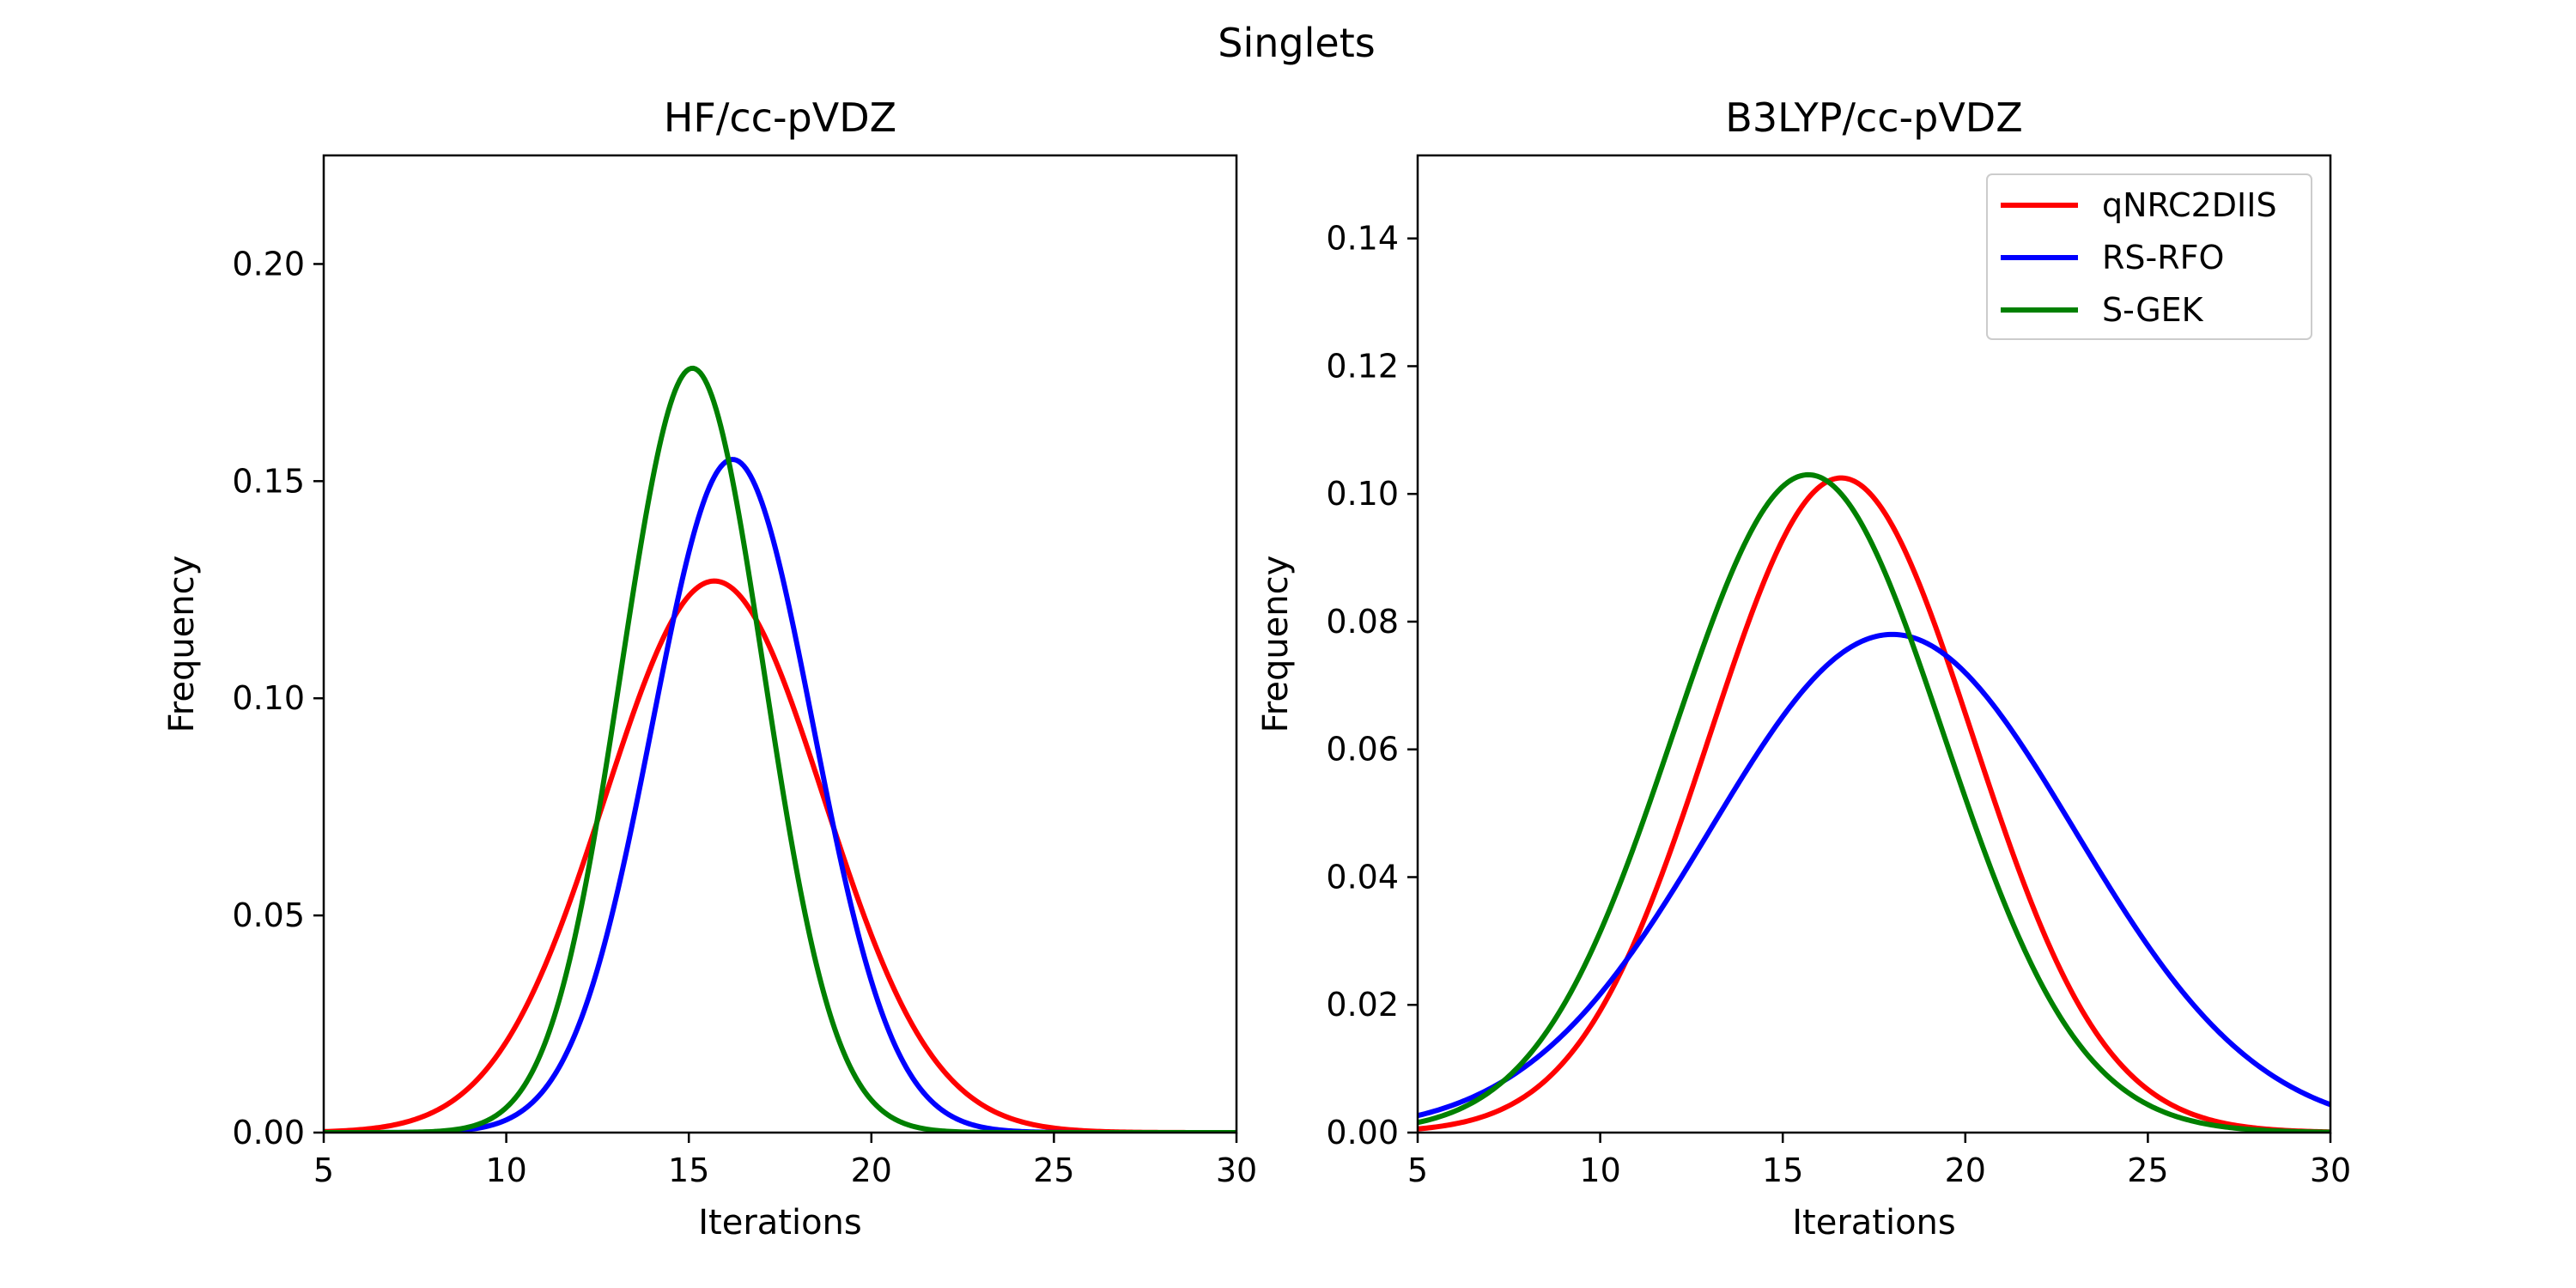 The height and width of the screenshot is (1288, 2576). I want to click on y-tick-label: 0.20, so click(269, 264).